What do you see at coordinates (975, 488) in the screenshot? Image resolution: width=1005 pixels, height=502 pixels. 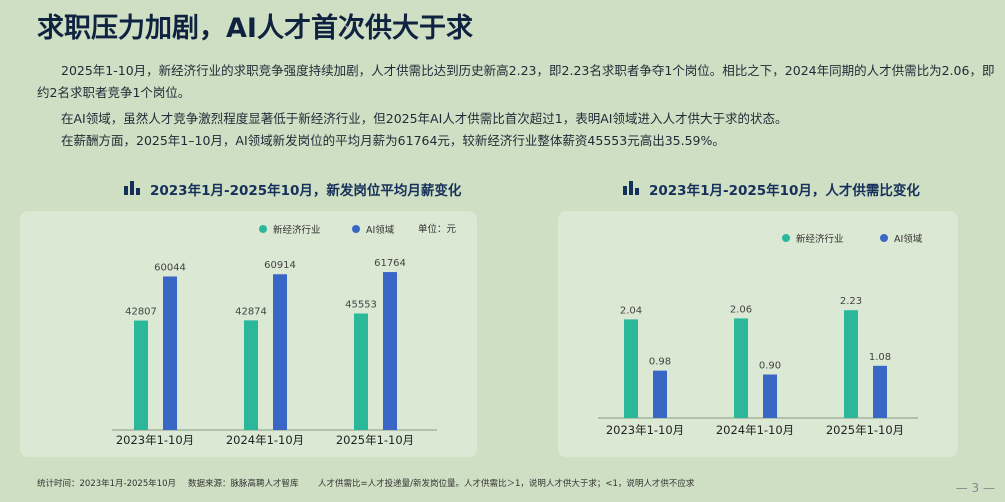 I see `page-number: — 3 —` at bounding box center [975, 488].